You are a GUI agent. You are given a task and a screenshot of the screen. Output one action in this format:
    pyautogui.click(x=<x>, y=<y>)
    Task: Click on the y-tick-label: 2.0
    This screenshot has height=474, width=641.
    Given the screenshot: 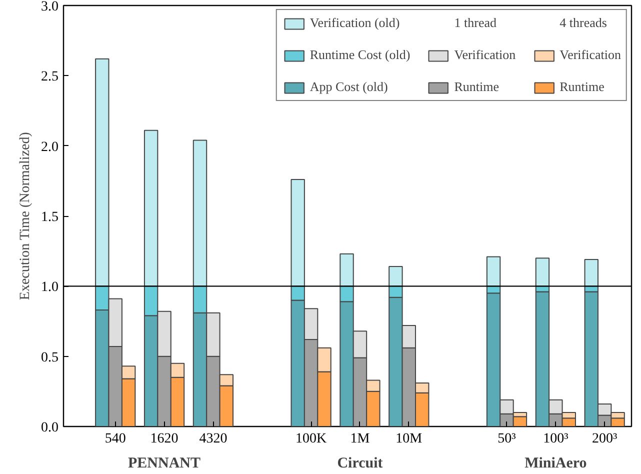 What is the action you would take?
    pyautogui.click(x=49, y=147)
    